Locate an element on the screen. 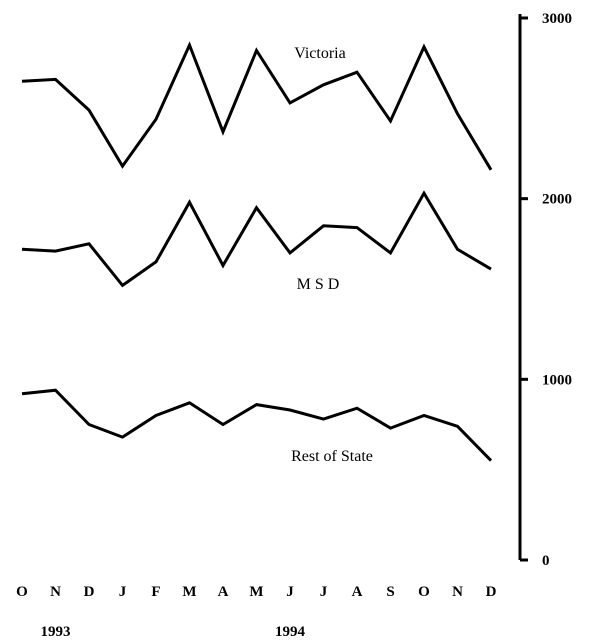 This screenshot has height=641, width=603. year-label: 1994 is located at coordinates (290, 632).